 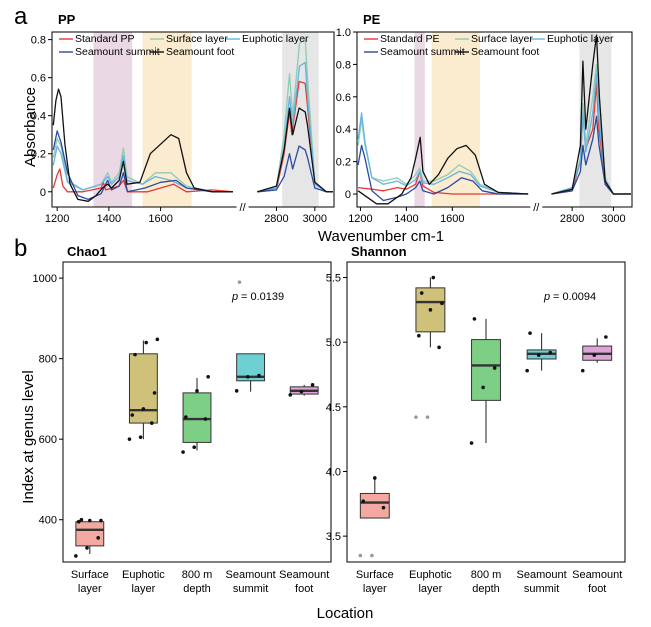 I want to click on y-tick-label: 0.4, so click(x=38, y=117).